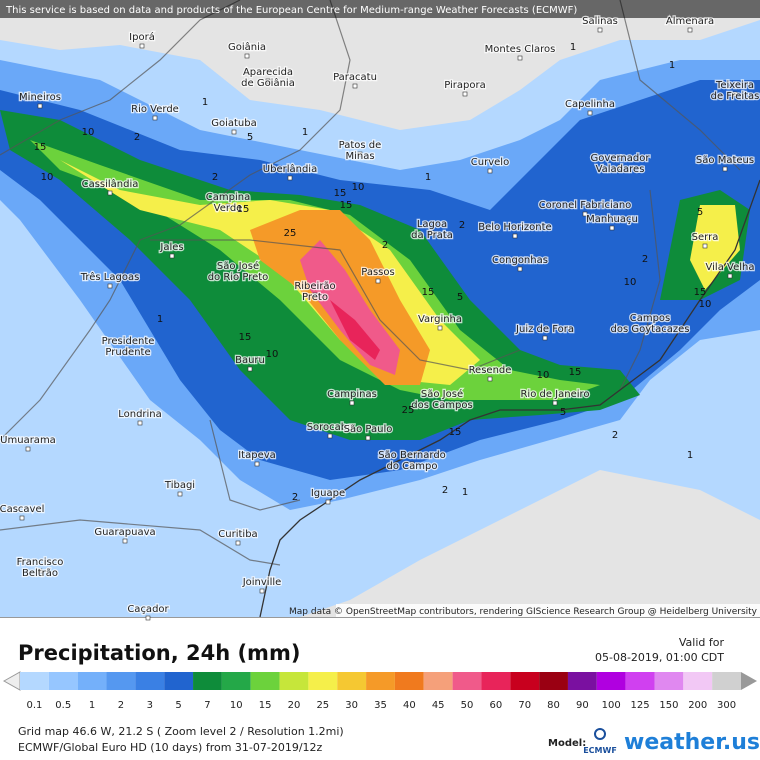 Image resolution: width=760 pixels, height=760 pixels. Describe the element at coordinates (128, 341) in the screenshot. I see `city-label: Presidente` at that location.